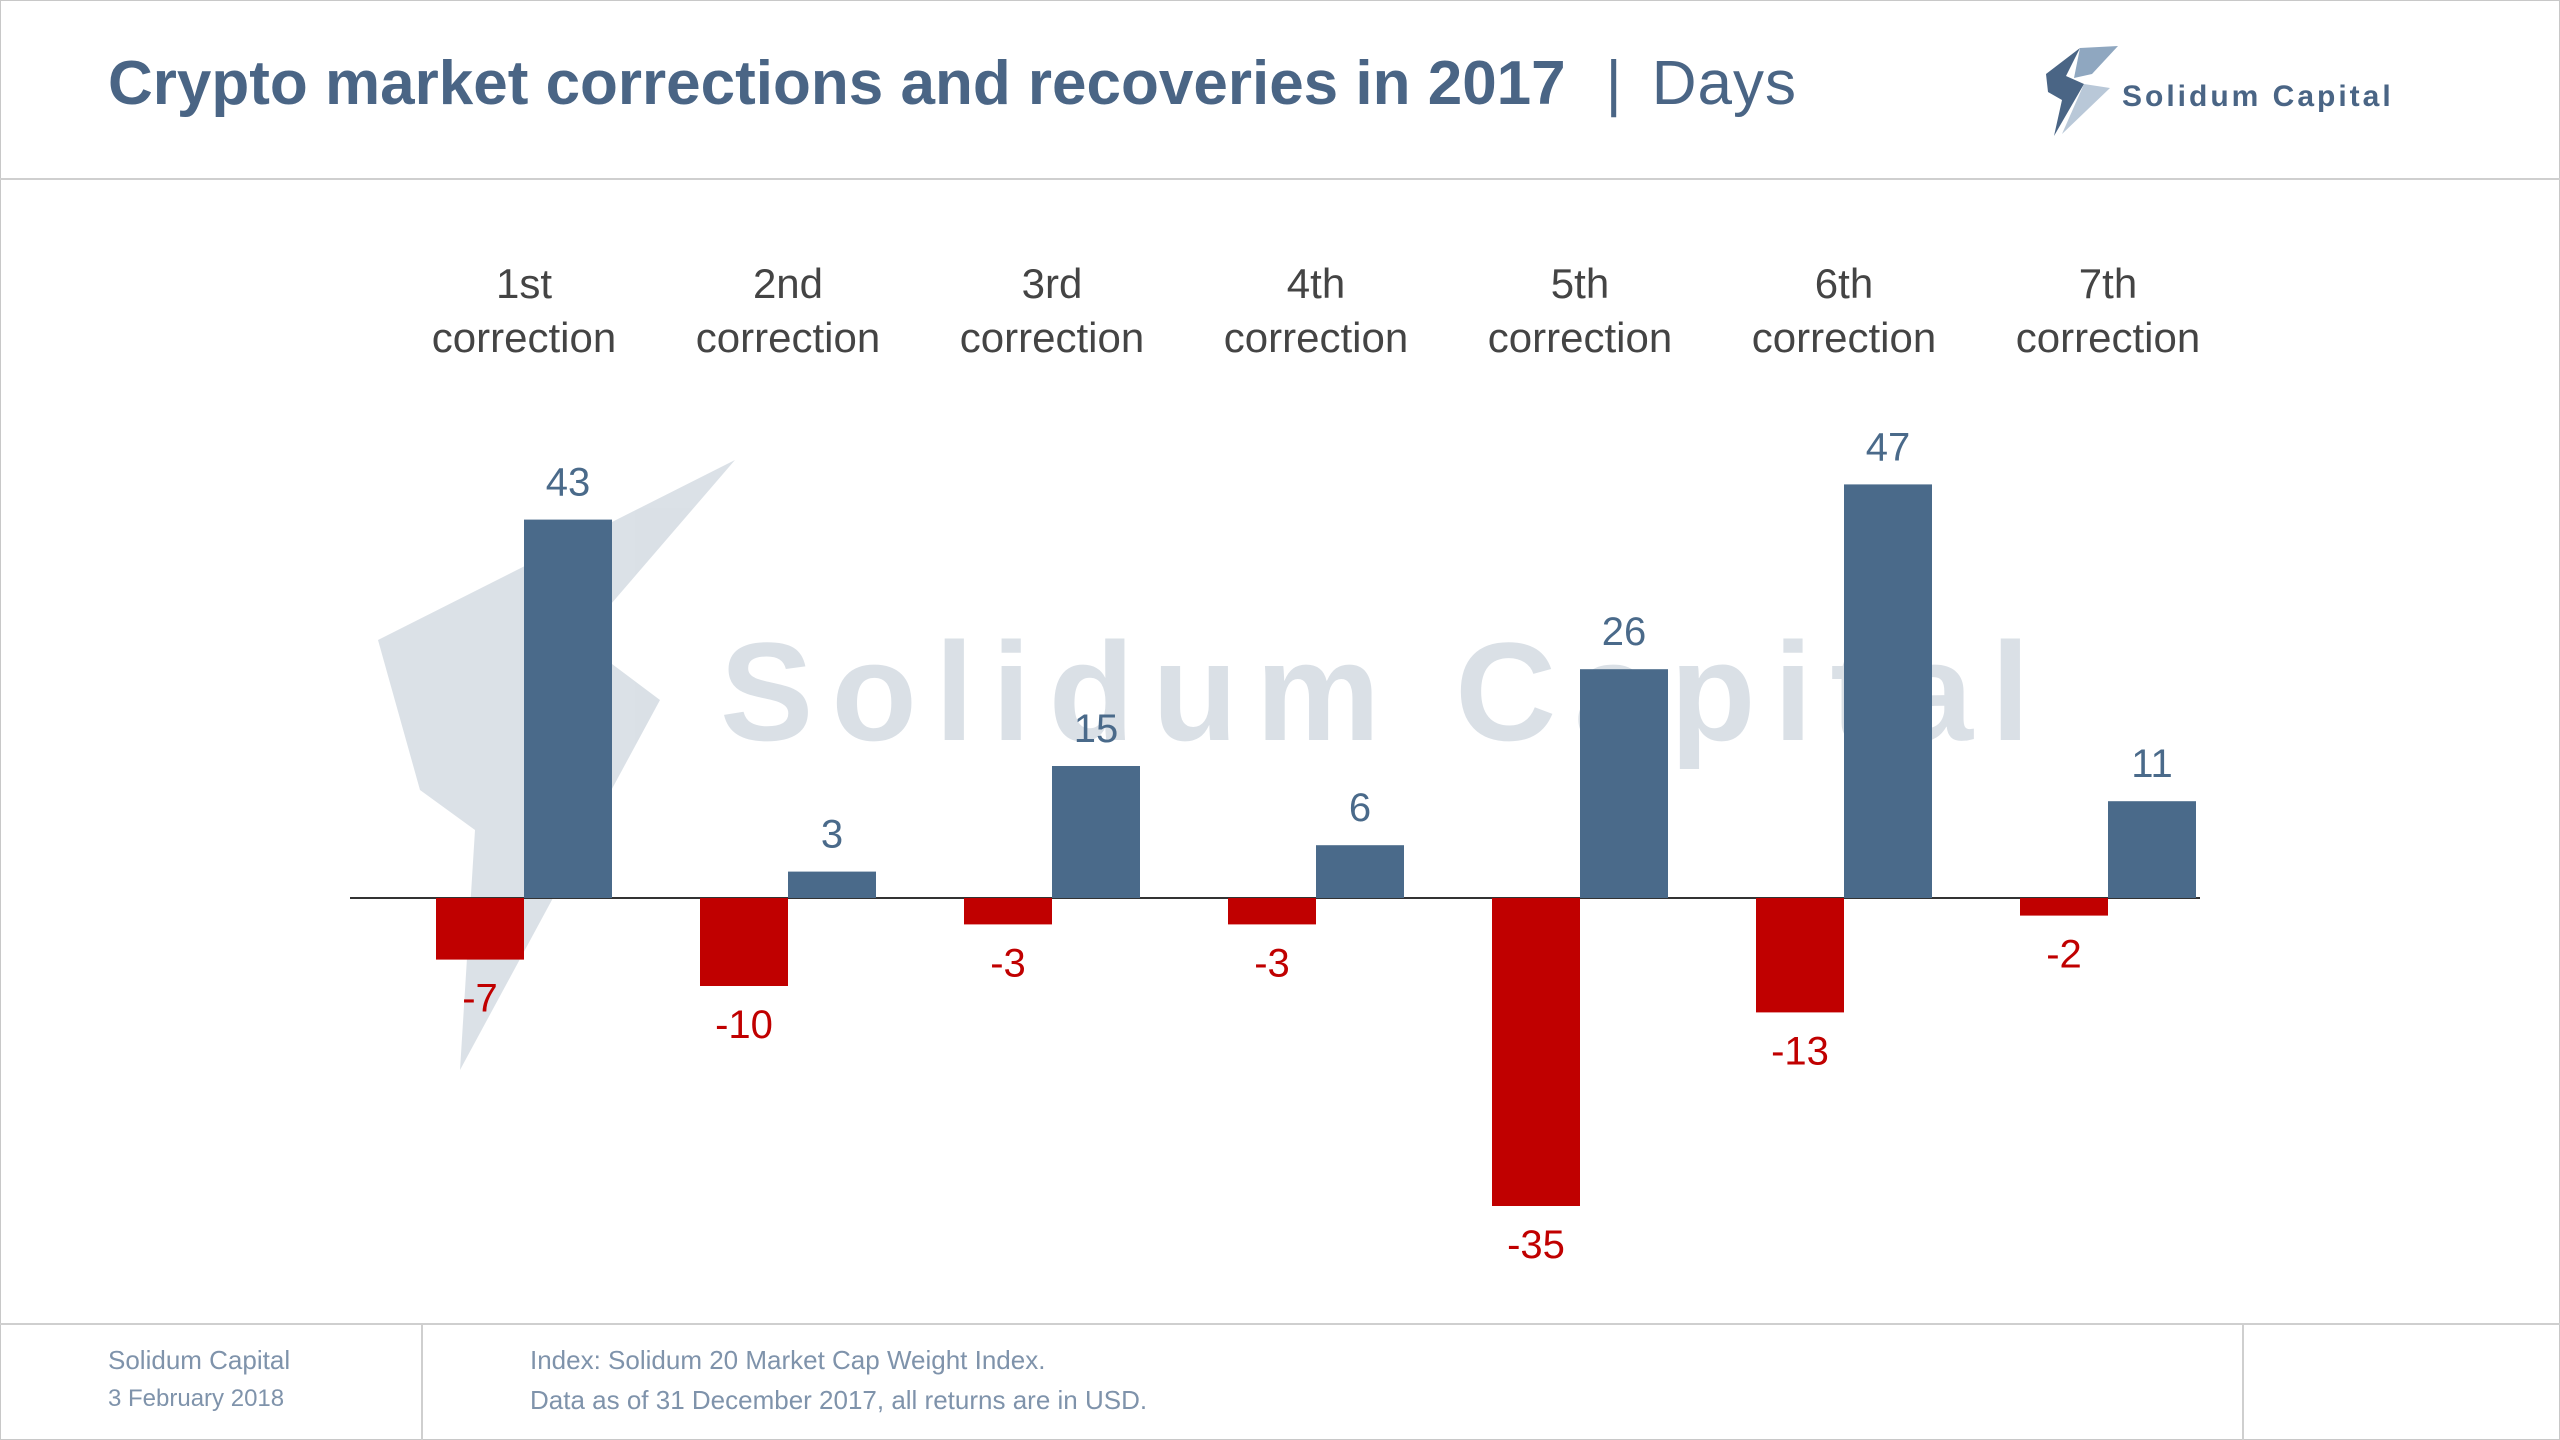  I want to click on category-label: 1st correction, so click(524, 310).